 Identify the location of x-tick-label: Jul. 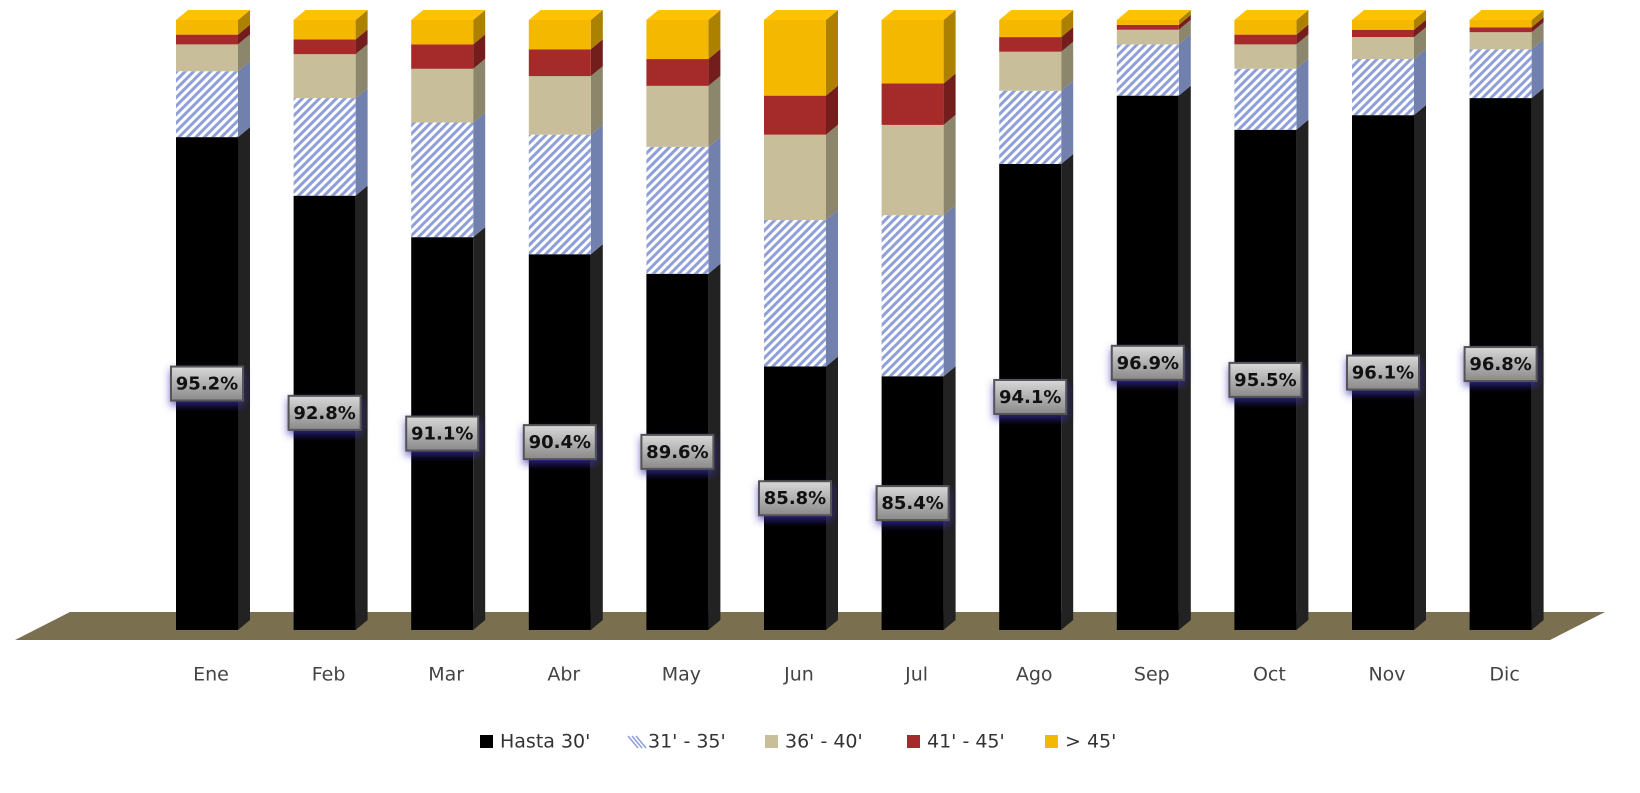
(916, 675).